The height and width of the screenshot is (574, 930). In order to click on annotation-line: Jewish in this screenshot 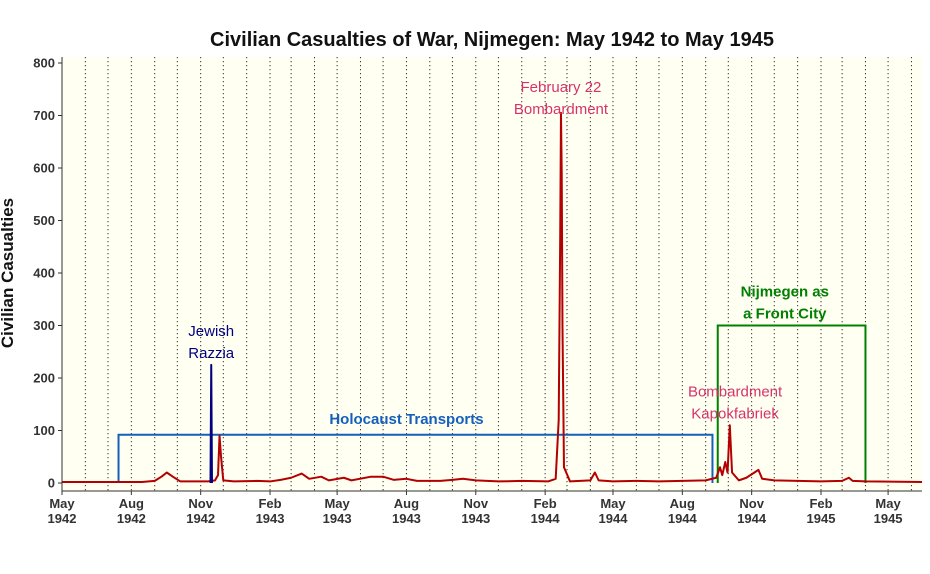, I will do `click(211, 331)`.